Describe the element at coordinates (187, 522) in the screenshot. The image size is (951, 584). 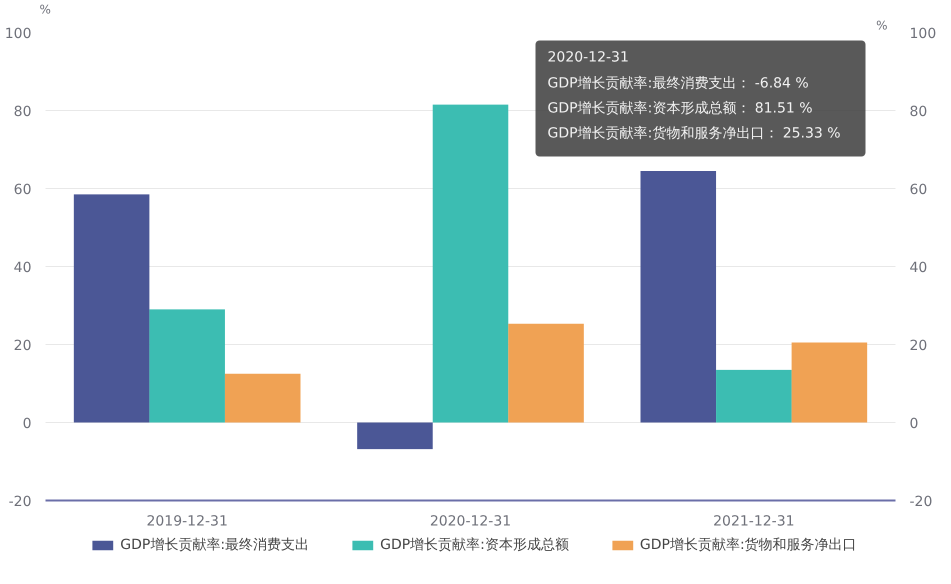
I see `x-tick-label: 2019-12-31` at that location.